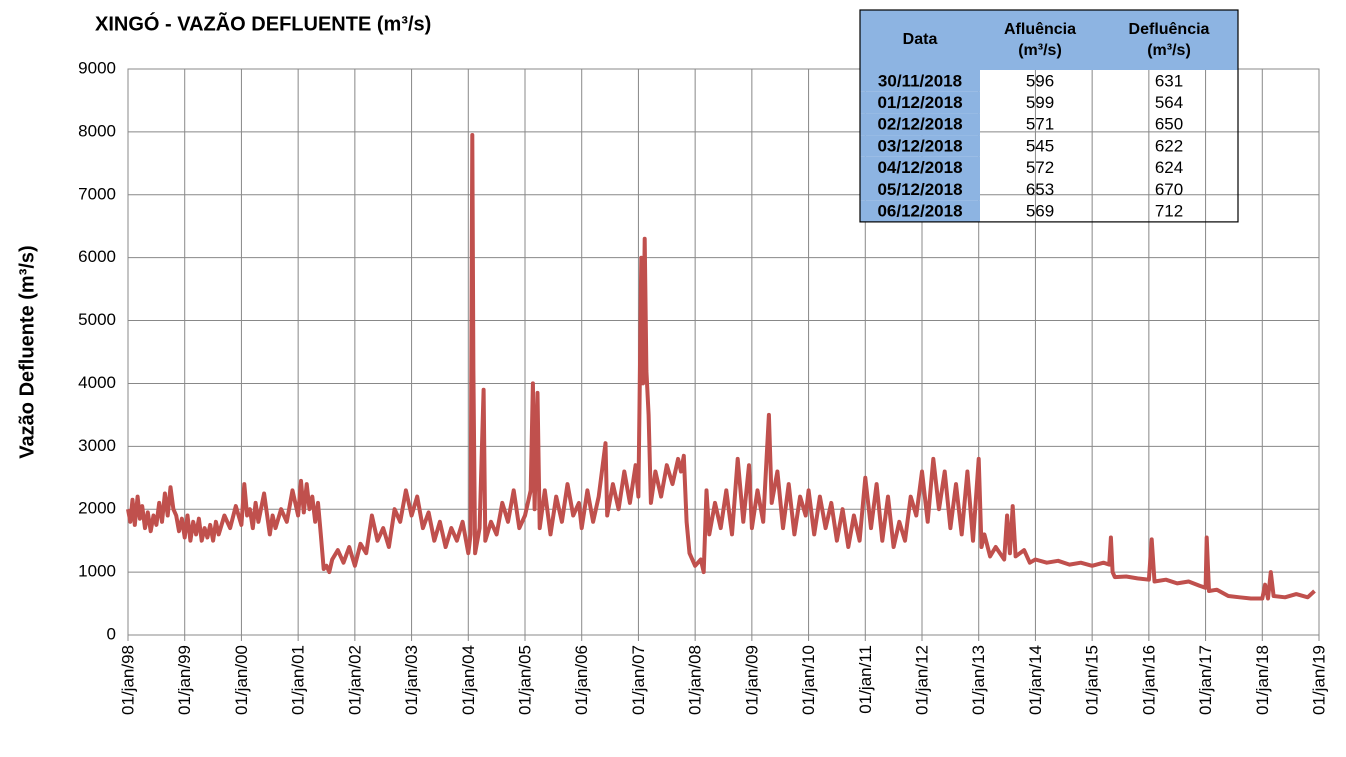 This screenshot has width=1346, height=757. Describe the element at coordinates (1040, 167) in the screenshot. I see `table-cell: 572` at that location.